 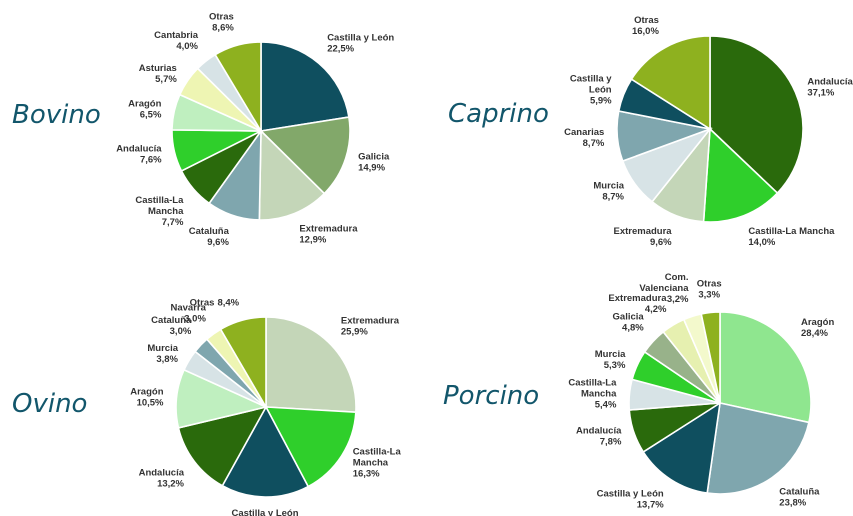 I want to click on chart-title: Bovino, so click(x=56, y=115).